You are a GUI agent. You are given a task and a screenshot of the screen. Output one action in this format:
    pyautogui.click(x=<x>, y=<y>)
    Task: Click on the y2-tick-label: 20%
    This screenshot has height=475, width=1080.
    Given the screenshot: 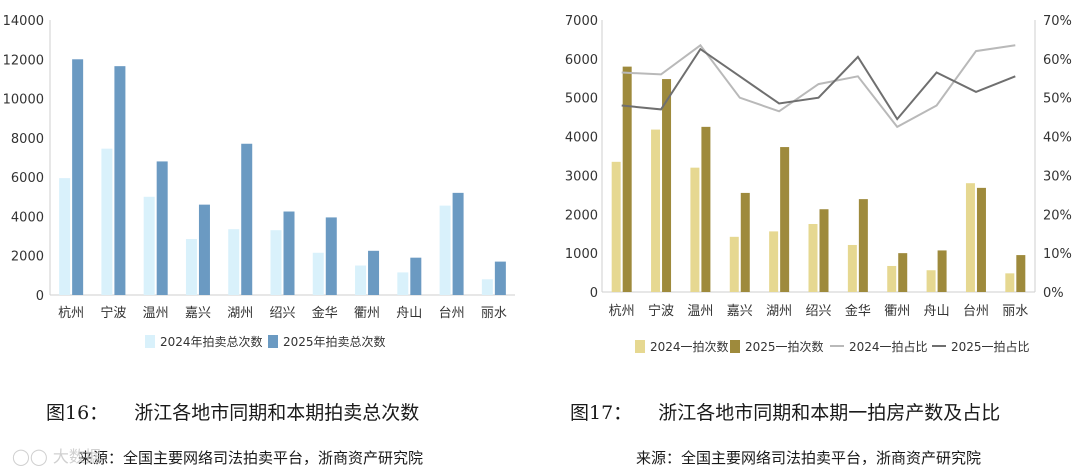 What is the action you would take?
    pyautogui.click(x=1057, y=215)
    